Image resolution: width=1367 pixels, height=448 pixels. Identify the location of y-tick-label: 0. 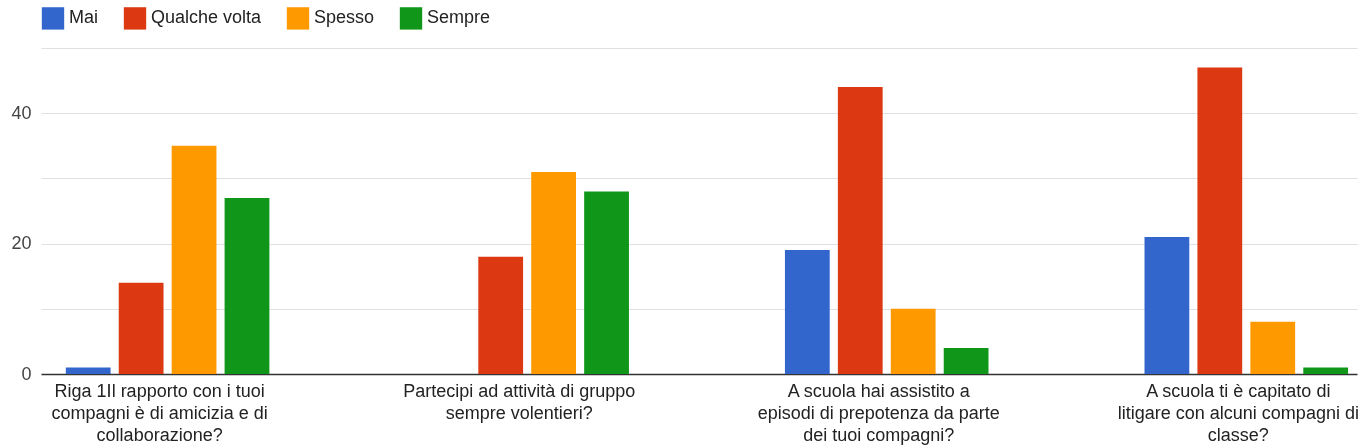
(26, 373).